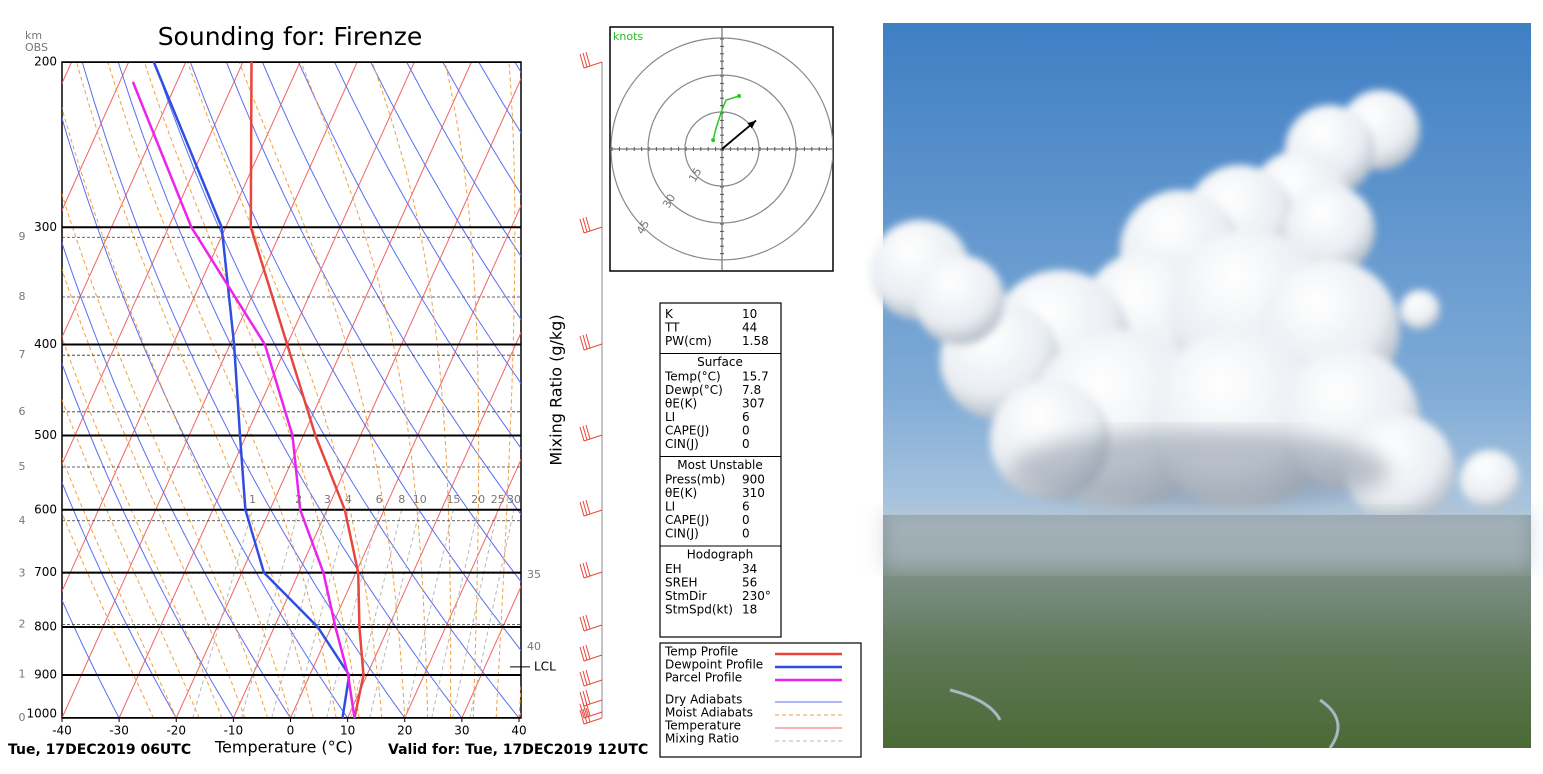 The width and height of the screenshot is (1543, 774). What do you see at coordinates (720, 465) in the screenshot?
I see `table-section-title: Most Unstable` at bounding box center [720, 465].